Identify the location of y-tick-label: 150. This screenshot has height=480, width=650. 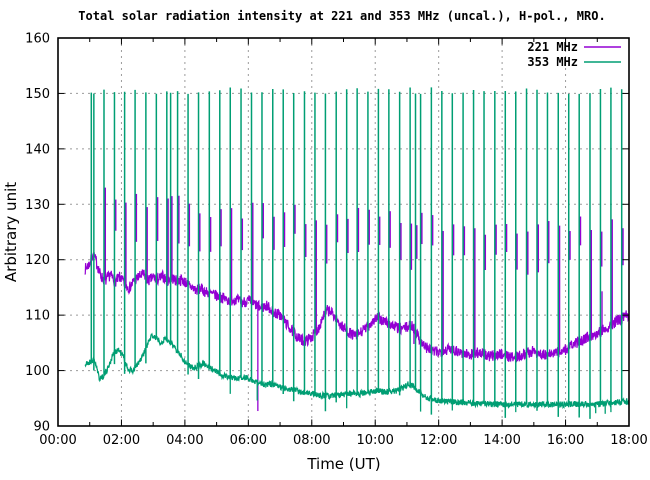
(37, 94).